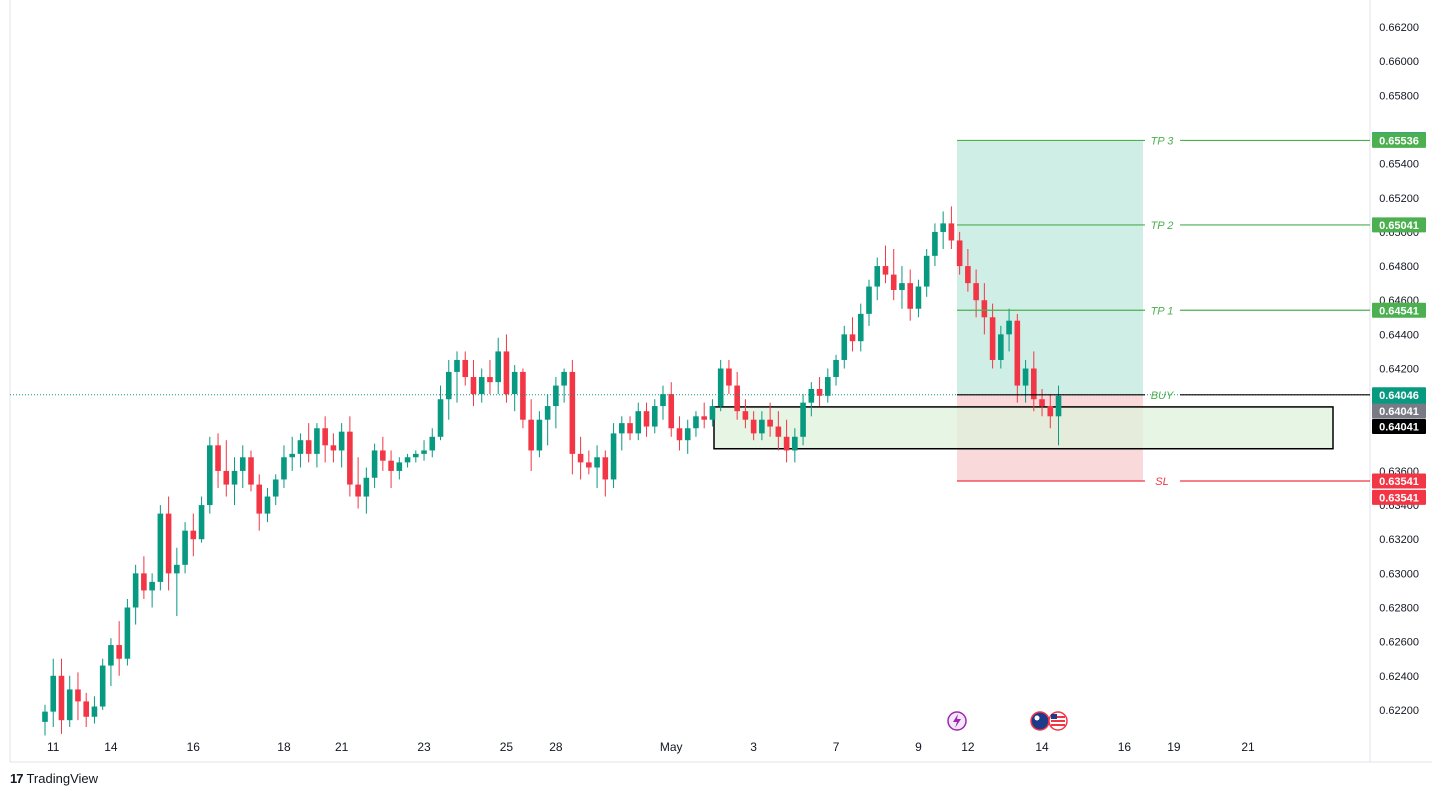 The width and height of the screenshot is (1441, 797). Describe the element at coordinates (1399, 267) in the screenshot. I see `price-tick-label: 0.64800` at that location.